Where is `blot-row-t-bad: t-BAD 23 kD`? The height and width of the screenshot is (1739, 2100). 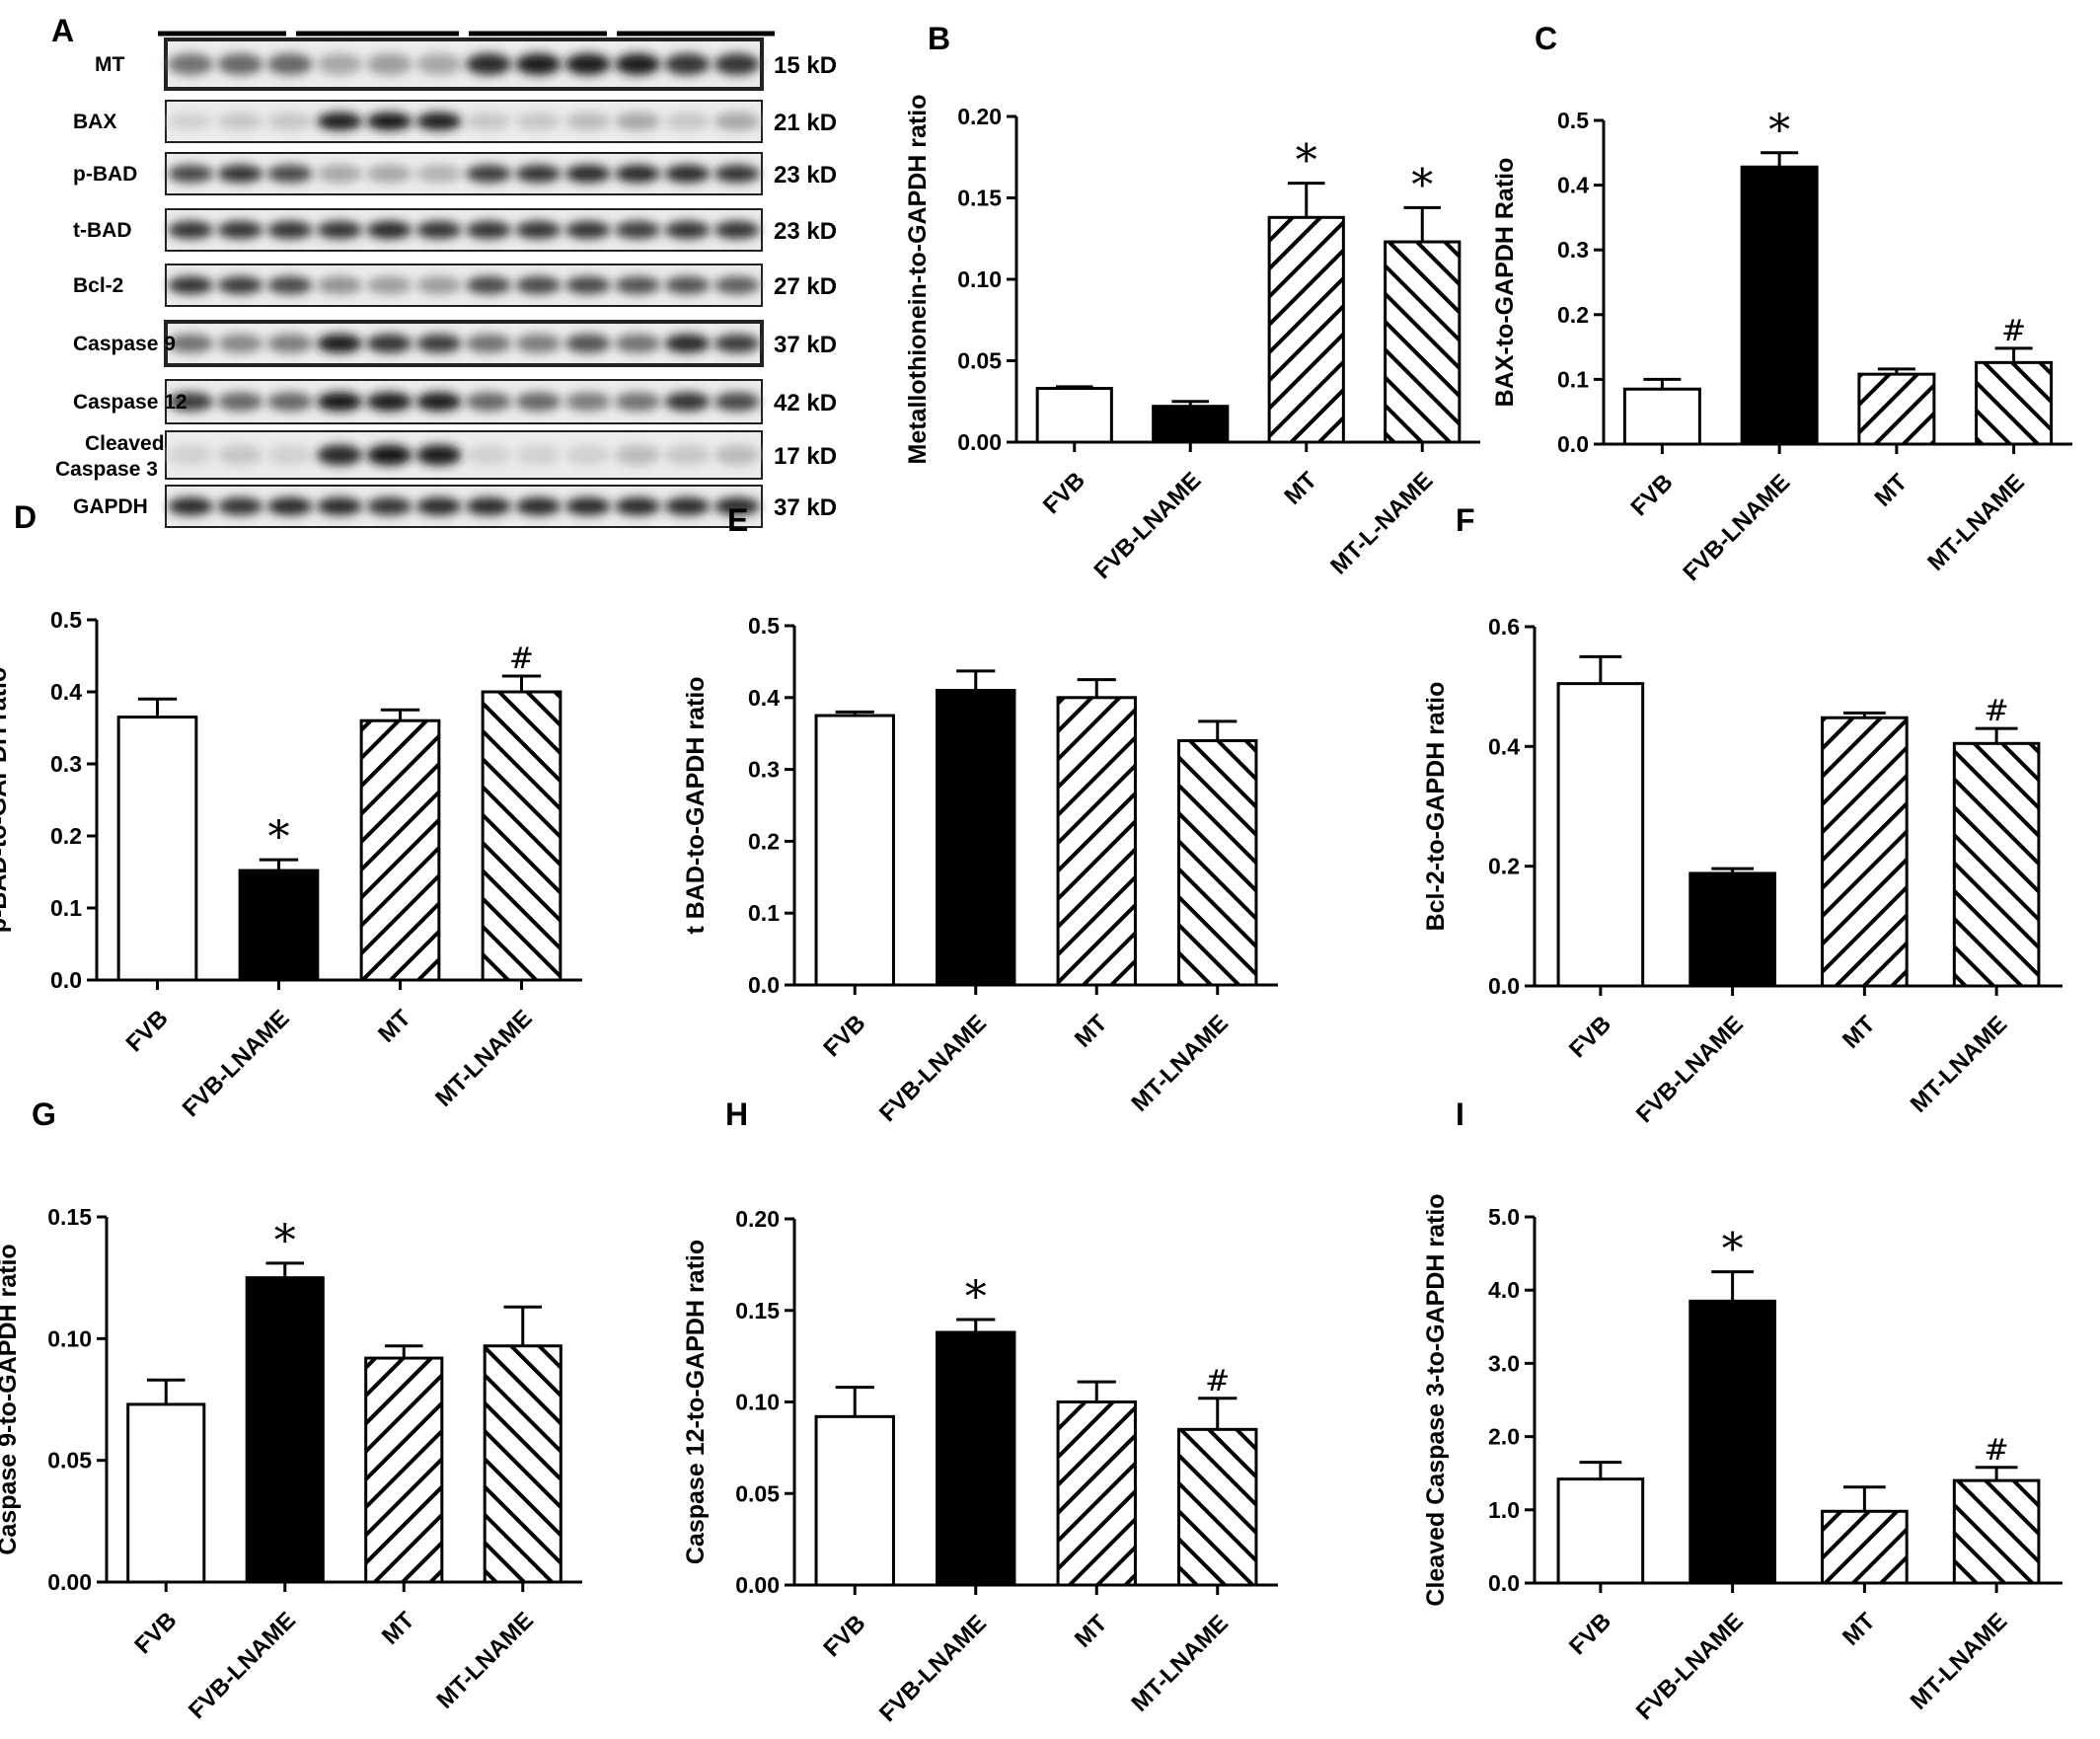 blot-row-t-bad: t-BAD 23 kD is located at coordinates (455, 230).